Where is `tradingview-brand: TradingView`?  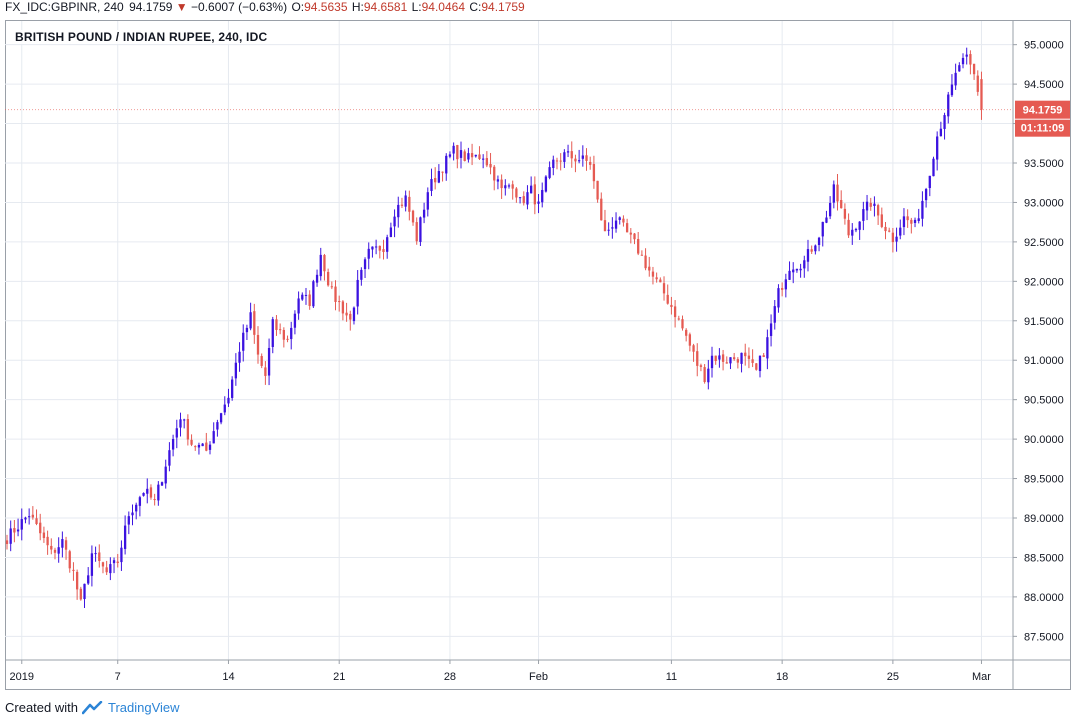 tradingview-brand: TradingView is located at coordinates (143, 707).